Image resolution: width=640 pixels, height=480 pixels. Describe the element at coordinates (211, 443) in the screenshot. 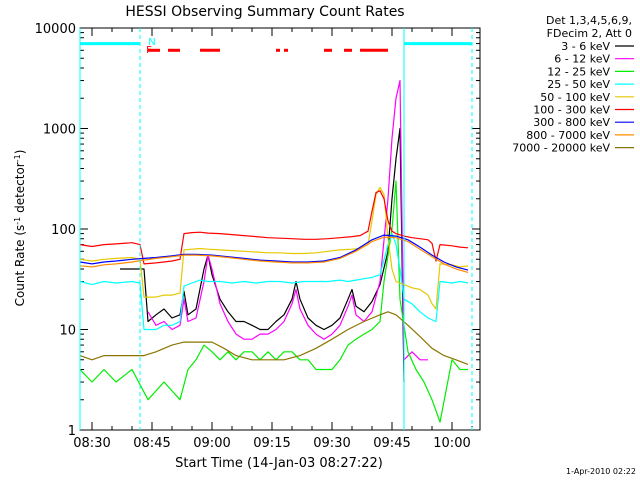

I see `x-tick-label: 09:00` at that location.